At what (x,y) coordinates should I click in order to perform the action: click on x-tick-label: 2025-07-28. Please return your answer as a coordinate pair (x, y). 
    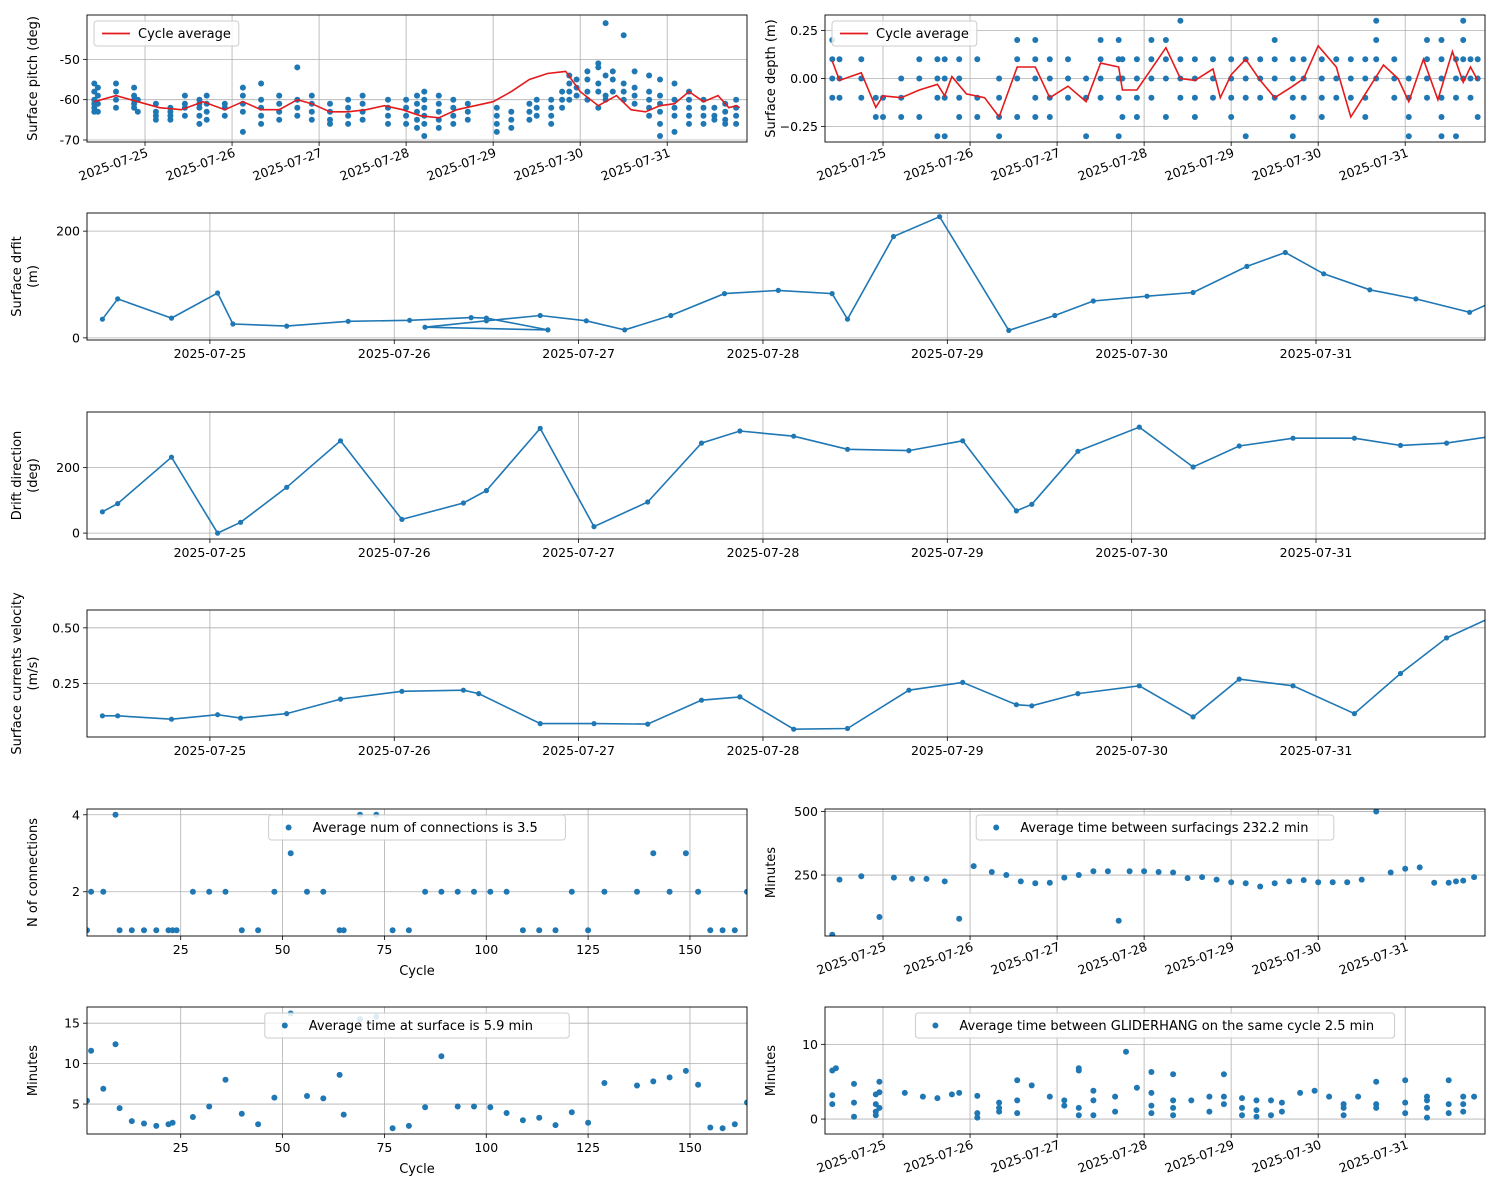
    Looking at the image, I should click on (763, 552).